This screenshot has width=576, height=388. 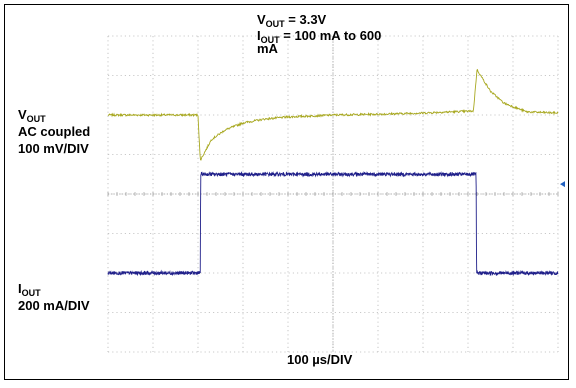 I want to click on title-line-2: IOUT = 100 mA to 600, so click(x=319, y=36).